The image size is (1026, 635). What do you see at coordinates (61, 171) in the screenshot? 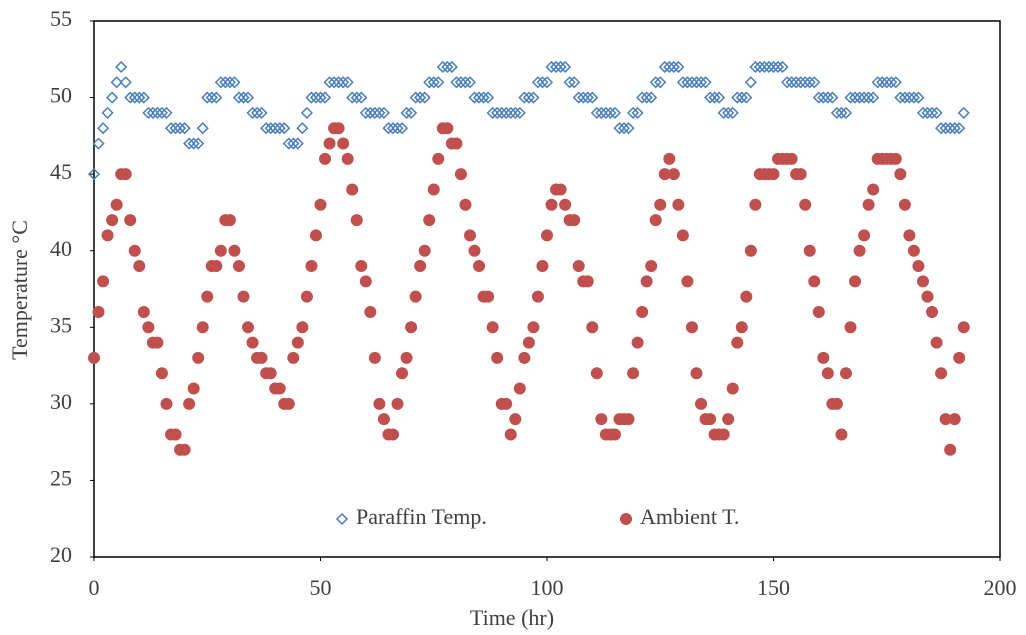
I see `y-tick-label: 45` at bounding box center [61, 171].